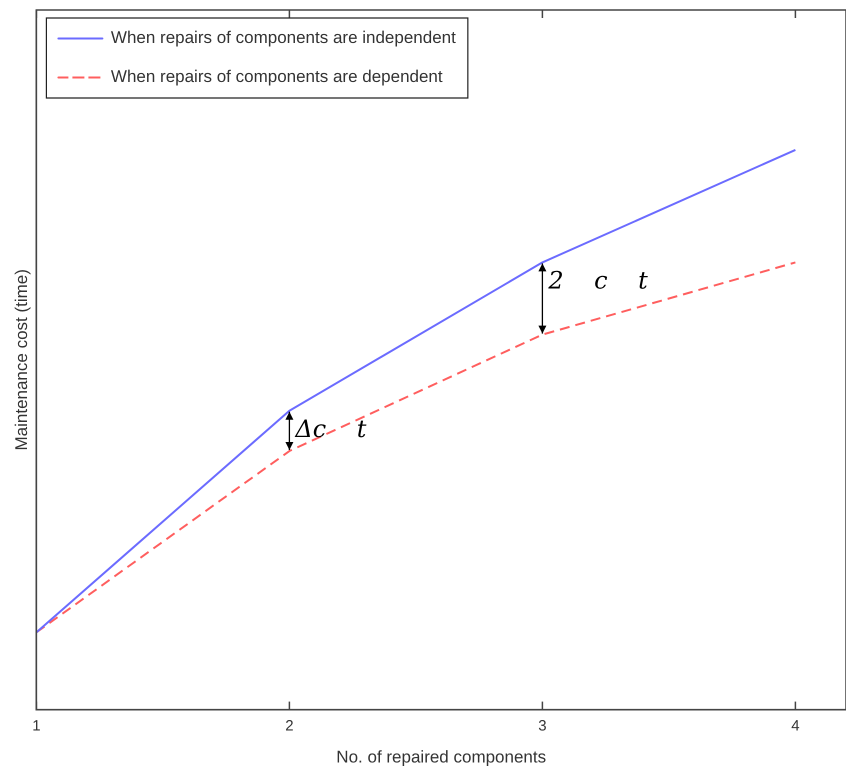 The width and height of the screenshot is (854, 780). What do you see at coordinates (542, 726) in the screenshot?
I see `x-tick-label: 3` at bounding box center [542, 726].